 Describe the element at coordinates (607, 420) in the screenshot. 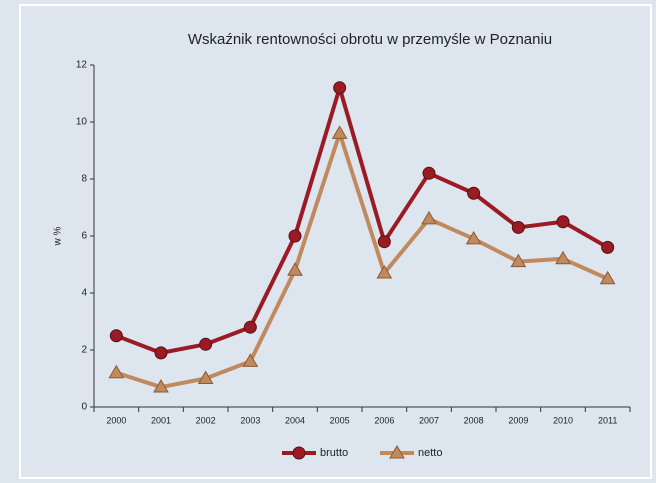

I see `x-tick-label: 2011` at that location.